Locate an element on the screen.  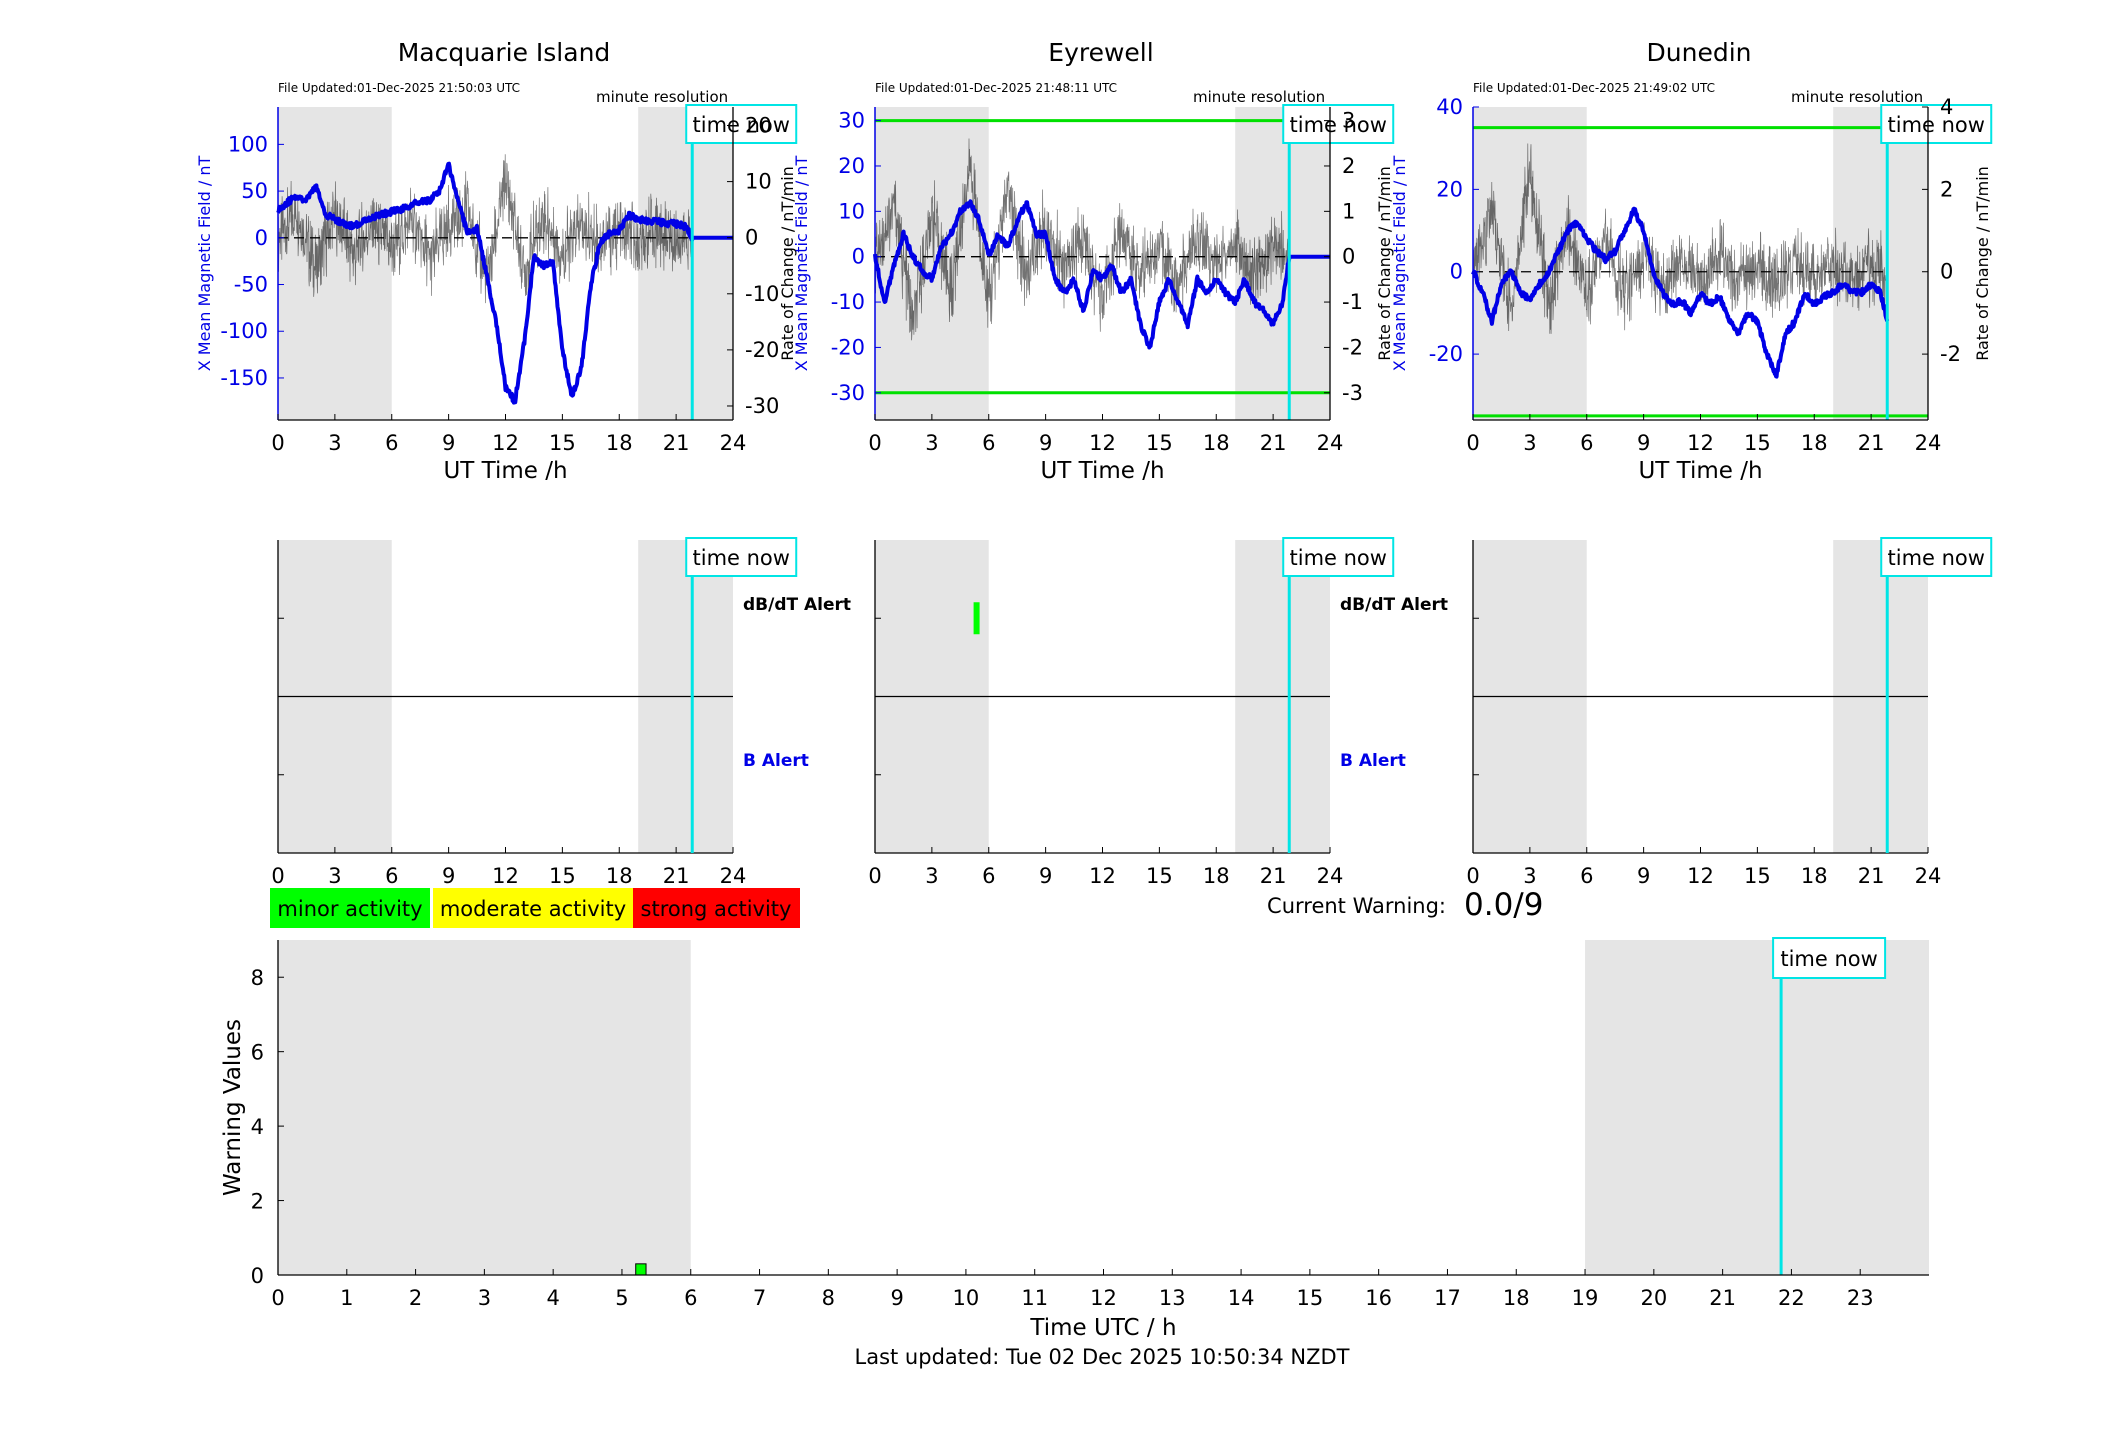
y-right-tick-label: -2 is located at coordinates (1352, 347).